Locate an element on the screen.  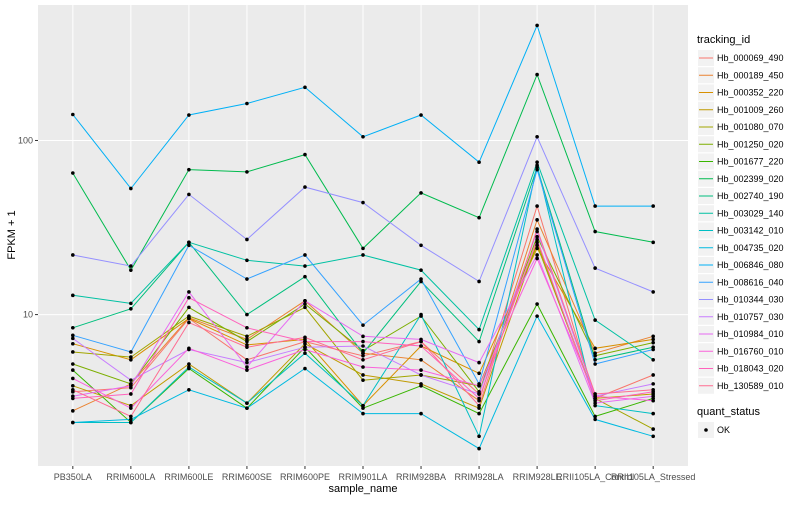
x-tick-label: RRIM600LA is located at coordinates (130, 477).